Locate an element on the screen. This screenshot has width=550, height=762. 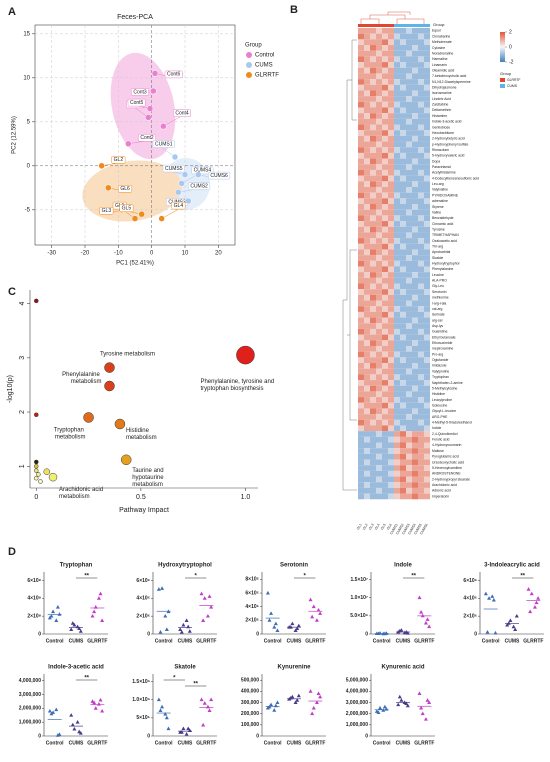
row-label: N1,N12-Diacetylspermine is located at coordinates (451, 82).